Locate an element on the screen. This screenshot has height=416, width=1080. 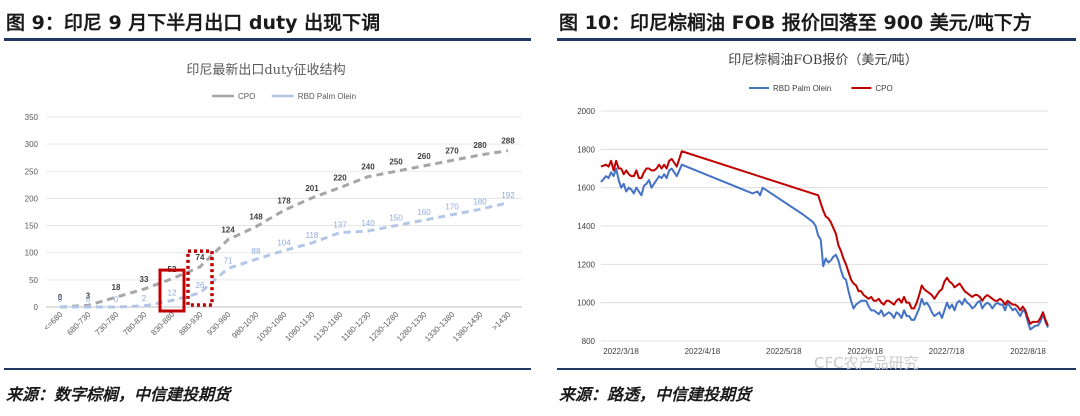
data-label: 124 is located at coordinates (228, 230).